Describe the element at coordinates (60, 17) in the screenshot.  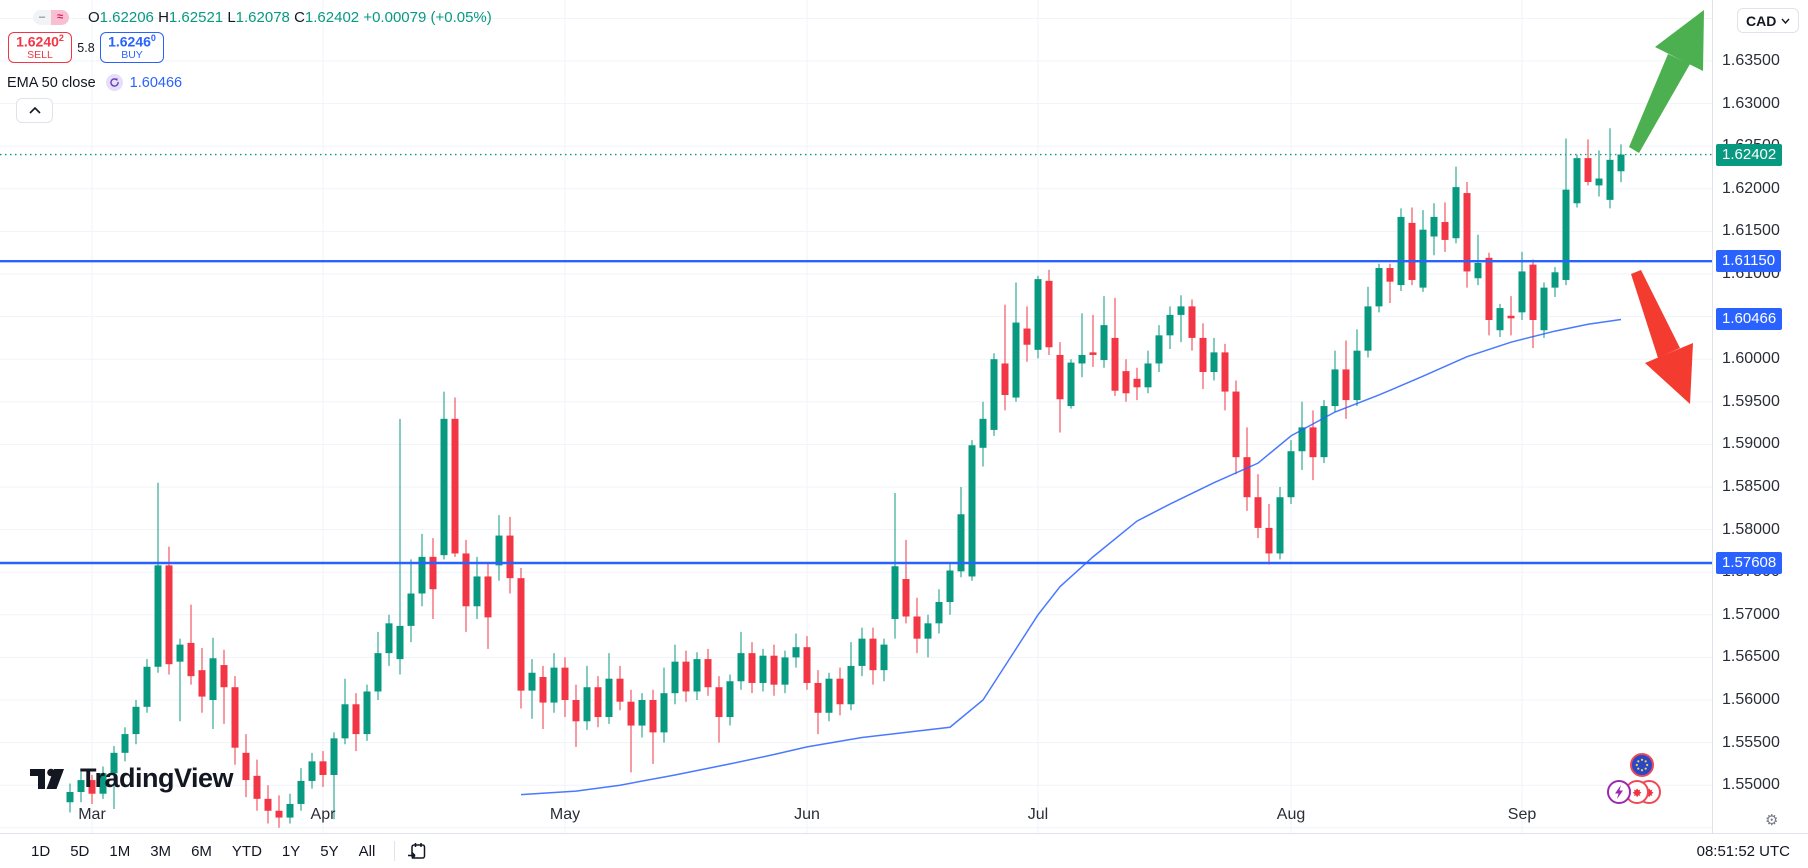
I see `wave-mode-icon: ≈` at that location.